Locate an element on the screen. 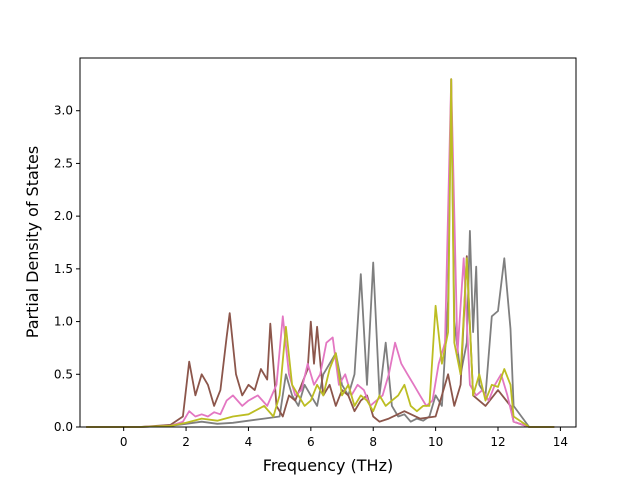 The height and width of the screenshot is (480, 640). x-axis-ticks: 0 2 4 6 8 10 12 14 is located at coordinates (344, 438).